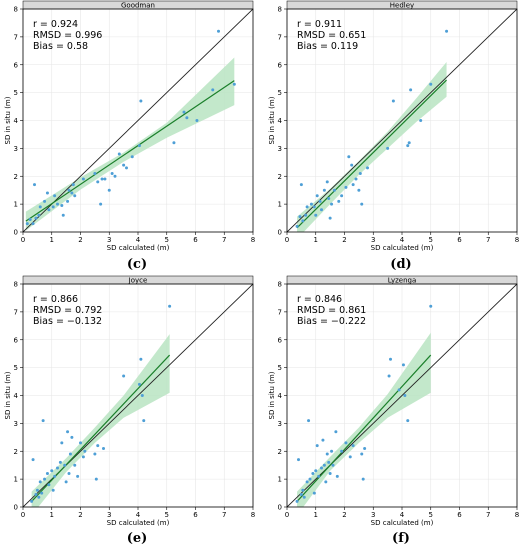 This screenshot has height=554, width=525. Describe the element at coordinates (327, 46) in the screenshot. I see `stats-annotation: Bias = 0.119` at that location.